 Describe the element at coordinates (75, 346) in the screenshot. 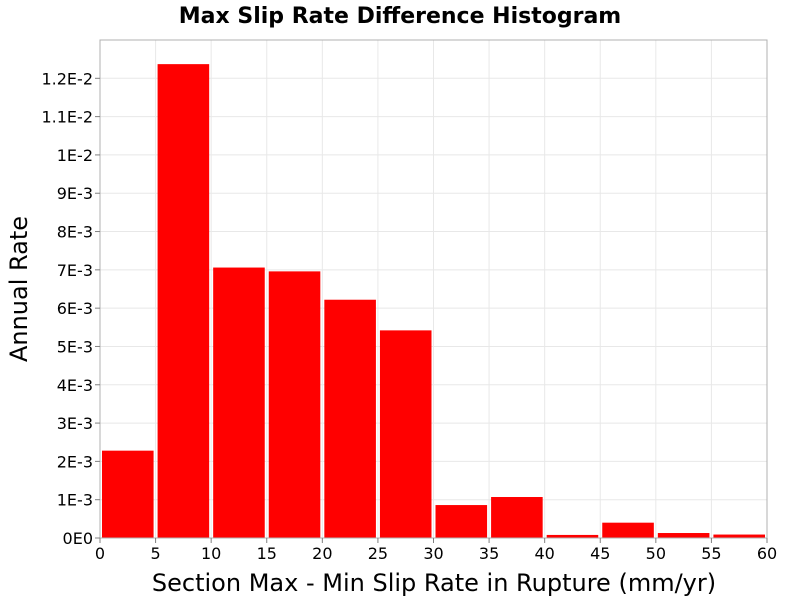

I see `y-tick-label: 5E-3` at that location.